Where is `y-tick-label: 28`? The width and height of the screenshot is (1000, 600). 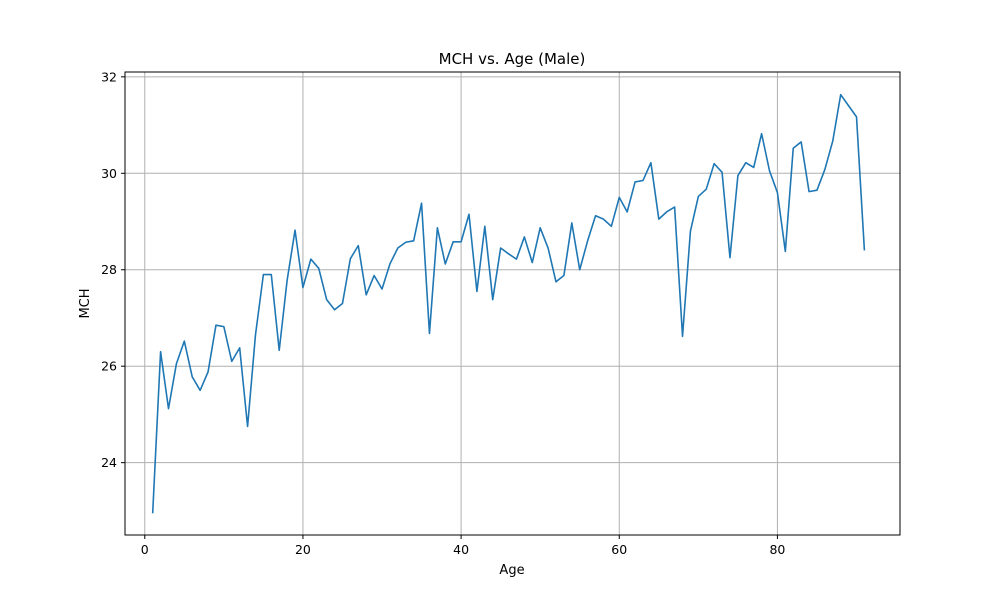 y-tick-label: 28 is located at coordinates (109, 269).